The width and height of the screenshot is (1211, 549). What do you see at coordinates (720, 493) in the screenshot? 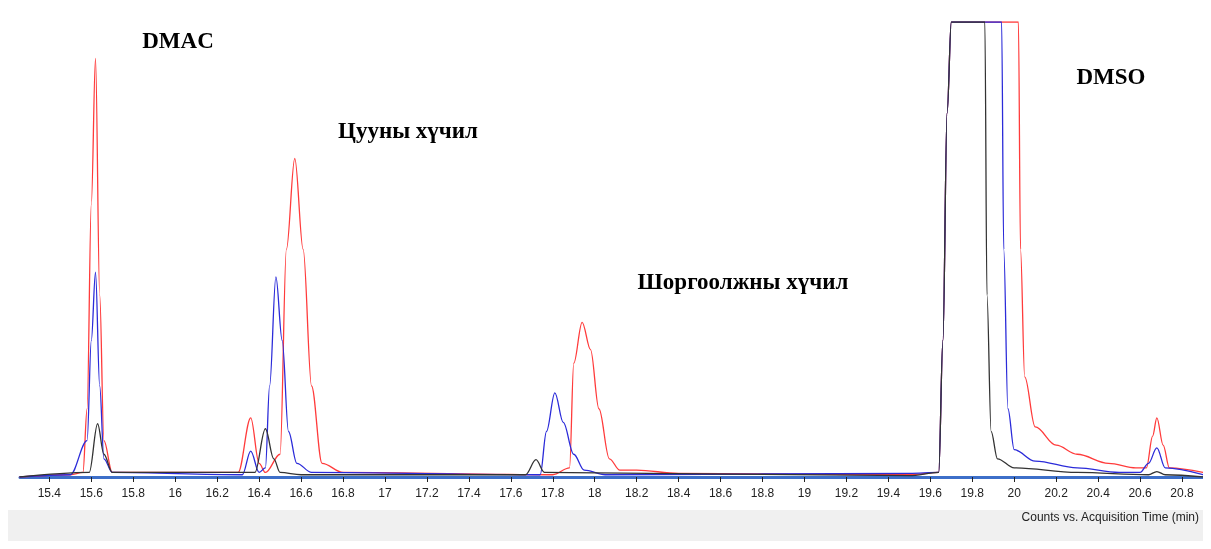
I see `x-tick-label: 18.6` at bounding box center [720, 493].